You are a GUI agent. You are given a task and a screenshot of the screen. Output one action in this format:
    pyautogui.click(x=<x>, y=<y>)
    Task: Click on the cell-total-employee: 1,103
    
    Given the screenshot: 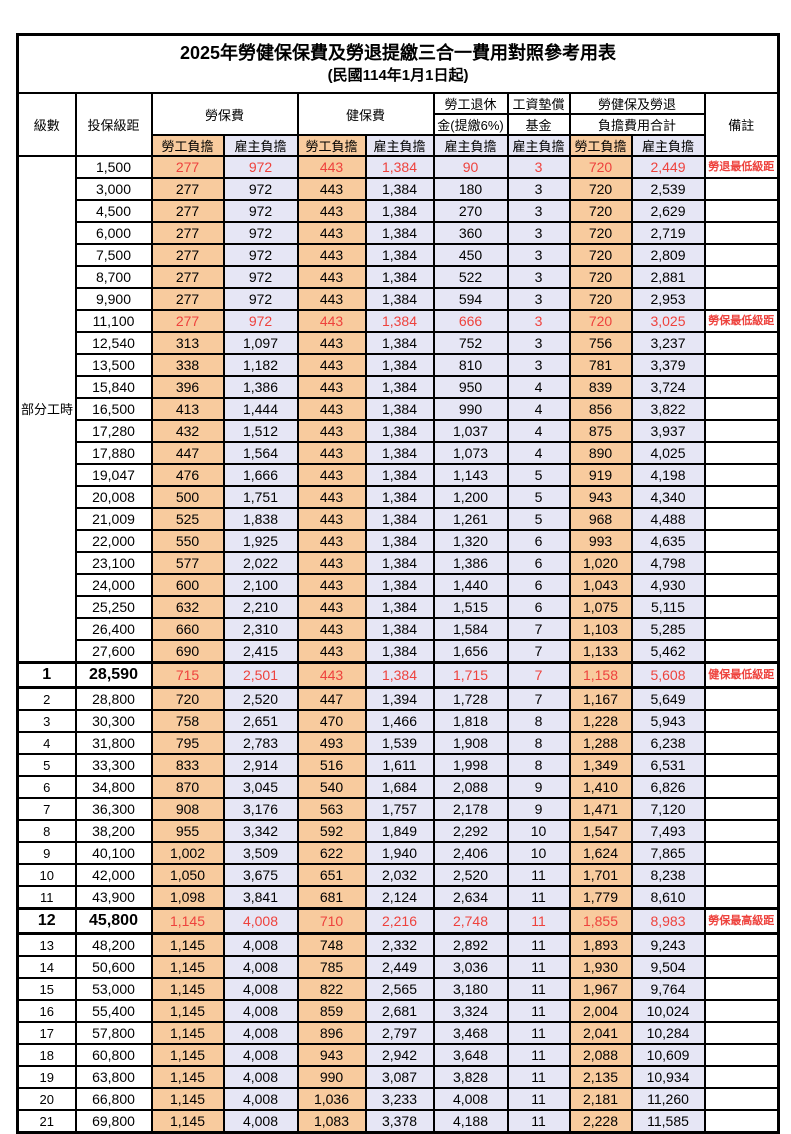 What is the action you would take?
    pyautogui.click(x=600, y=629)
    